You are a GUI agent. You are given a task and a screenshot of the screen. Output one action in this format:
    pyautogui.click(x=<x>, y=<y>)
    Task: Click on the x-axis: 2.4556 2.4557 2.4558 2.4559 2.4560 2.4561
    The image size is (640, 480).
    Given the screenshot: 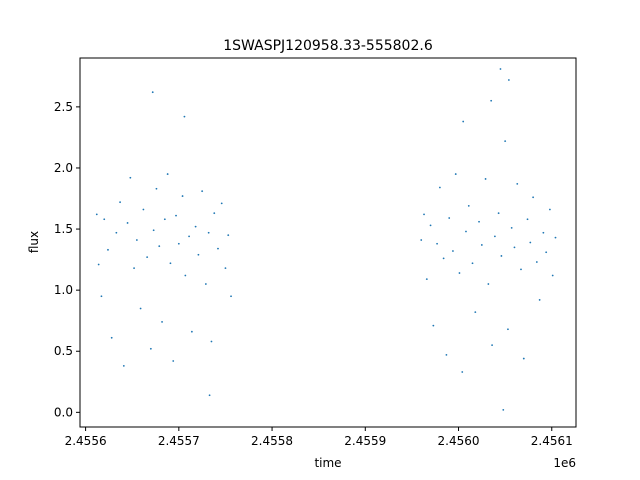 What is the action you would take?
    pyautogui.click(x=319, y=437)
    